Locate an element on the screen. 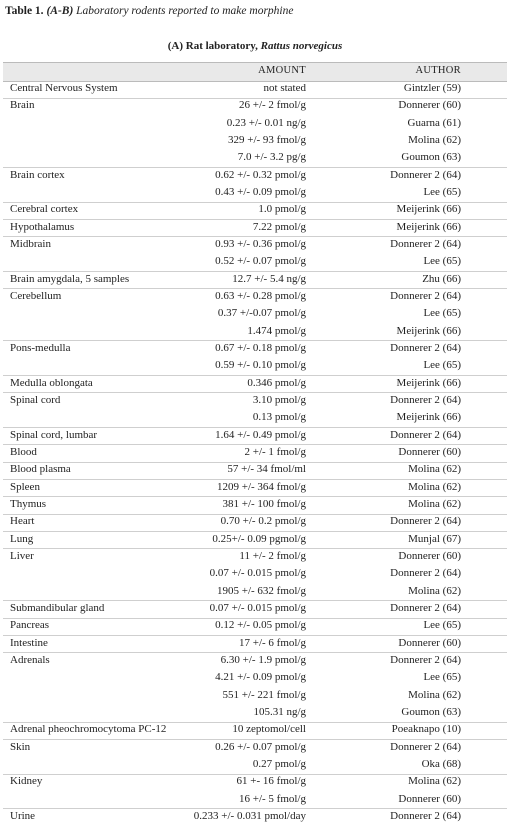 The height and width of the screenshot is (827, 510). tissue: Blood is located at coordinates (23, 451).